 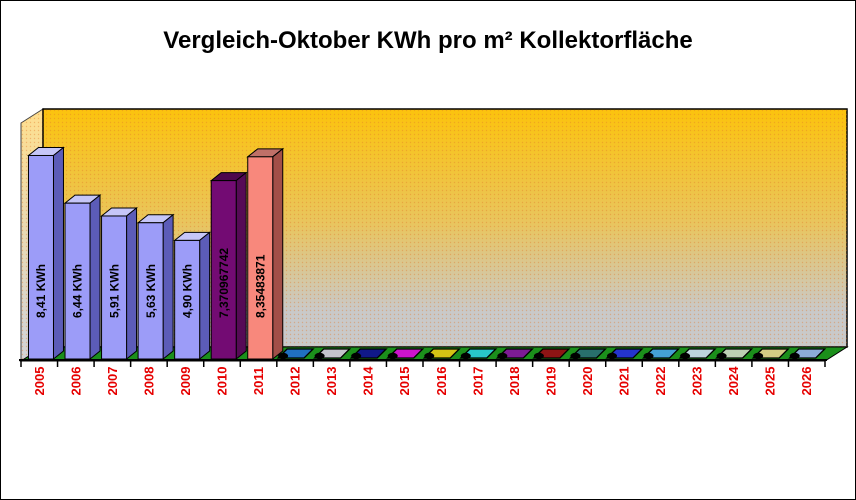 I want to click on bar-shadow-dot-2025, so click(x=758, y=356).